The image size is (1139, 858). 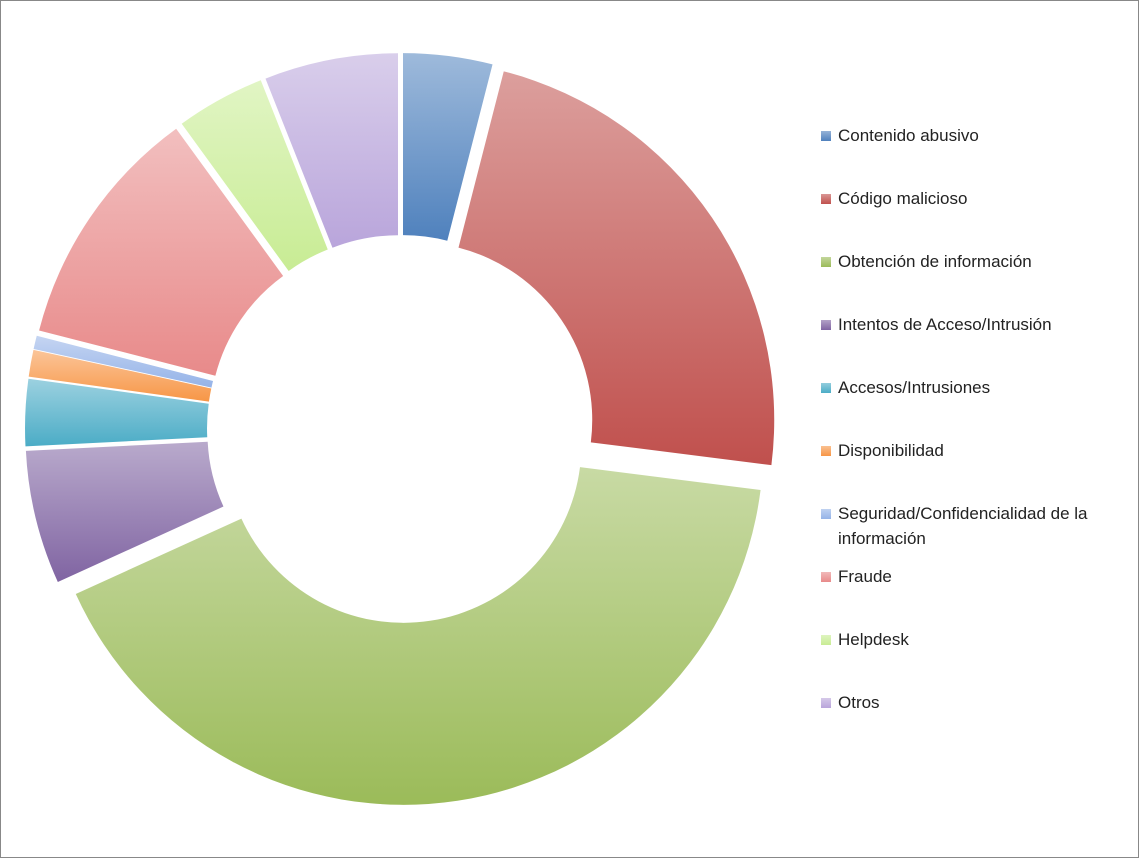 What do you see at coordinates (908, 135) in the screenshot?
I see `legend-label: Contenido abusivo` at bounding box center [908, 135].